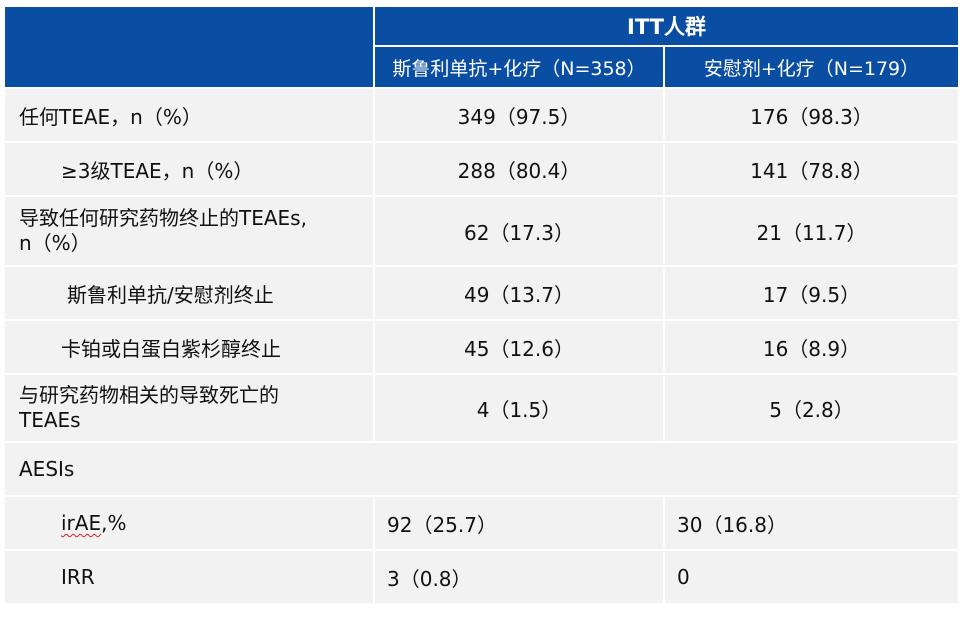 Image resolution: width=966 pixels, height=623 pixels. Describe the element at coordinates (519, 293) in the screenshot. I see `row-value-treatment: 49（13.7）` at that location.